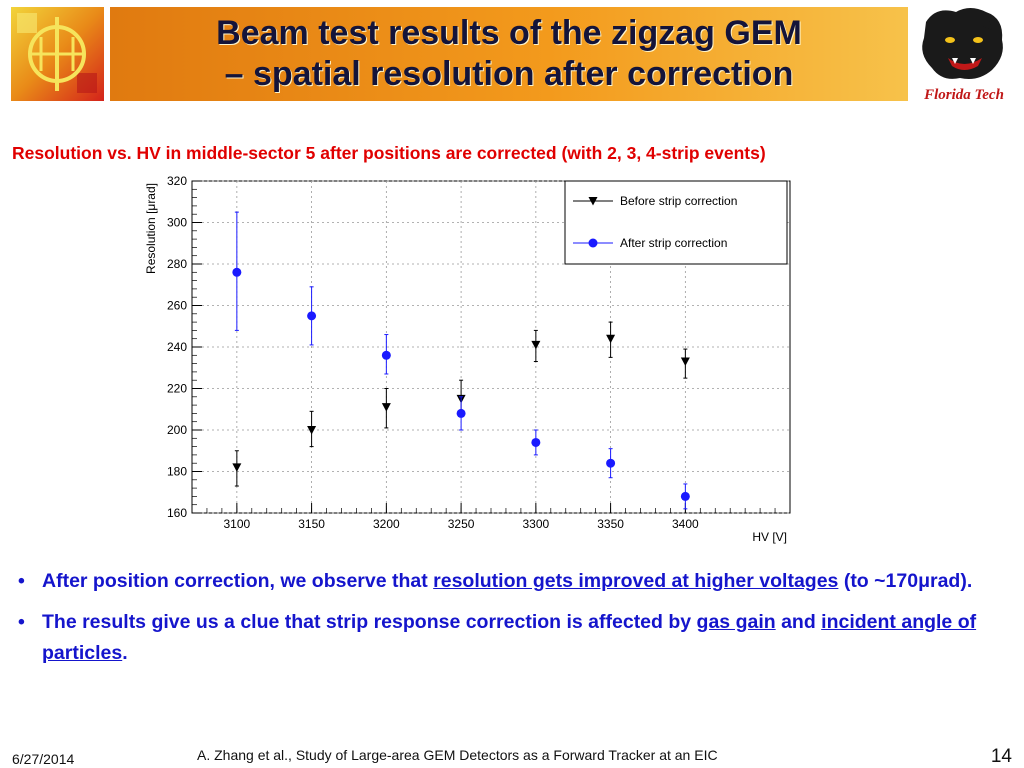 Image resolution: width=1024 pixels, height=768 pixels. Describe the element at coordinates (177, 264) in the screenshot. I see `y-tick-label: 280` at that location.